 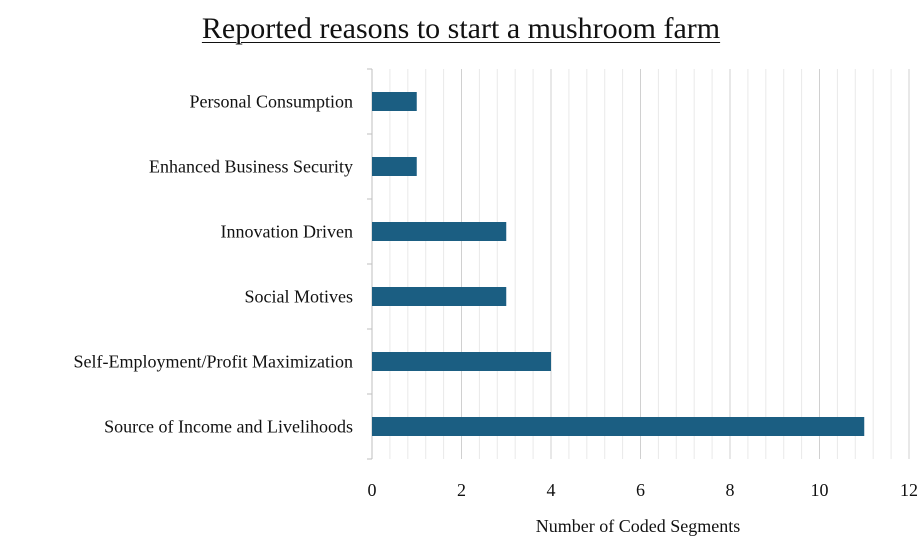 I want to click on x-tick-label: 12, so click(x=909, y=490).